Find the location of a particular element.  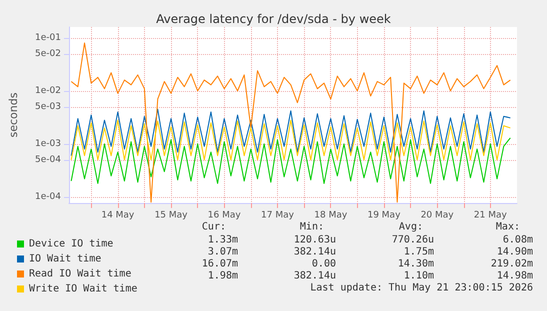

x-tick-label: 19 May is located at coordinates (384, 215).